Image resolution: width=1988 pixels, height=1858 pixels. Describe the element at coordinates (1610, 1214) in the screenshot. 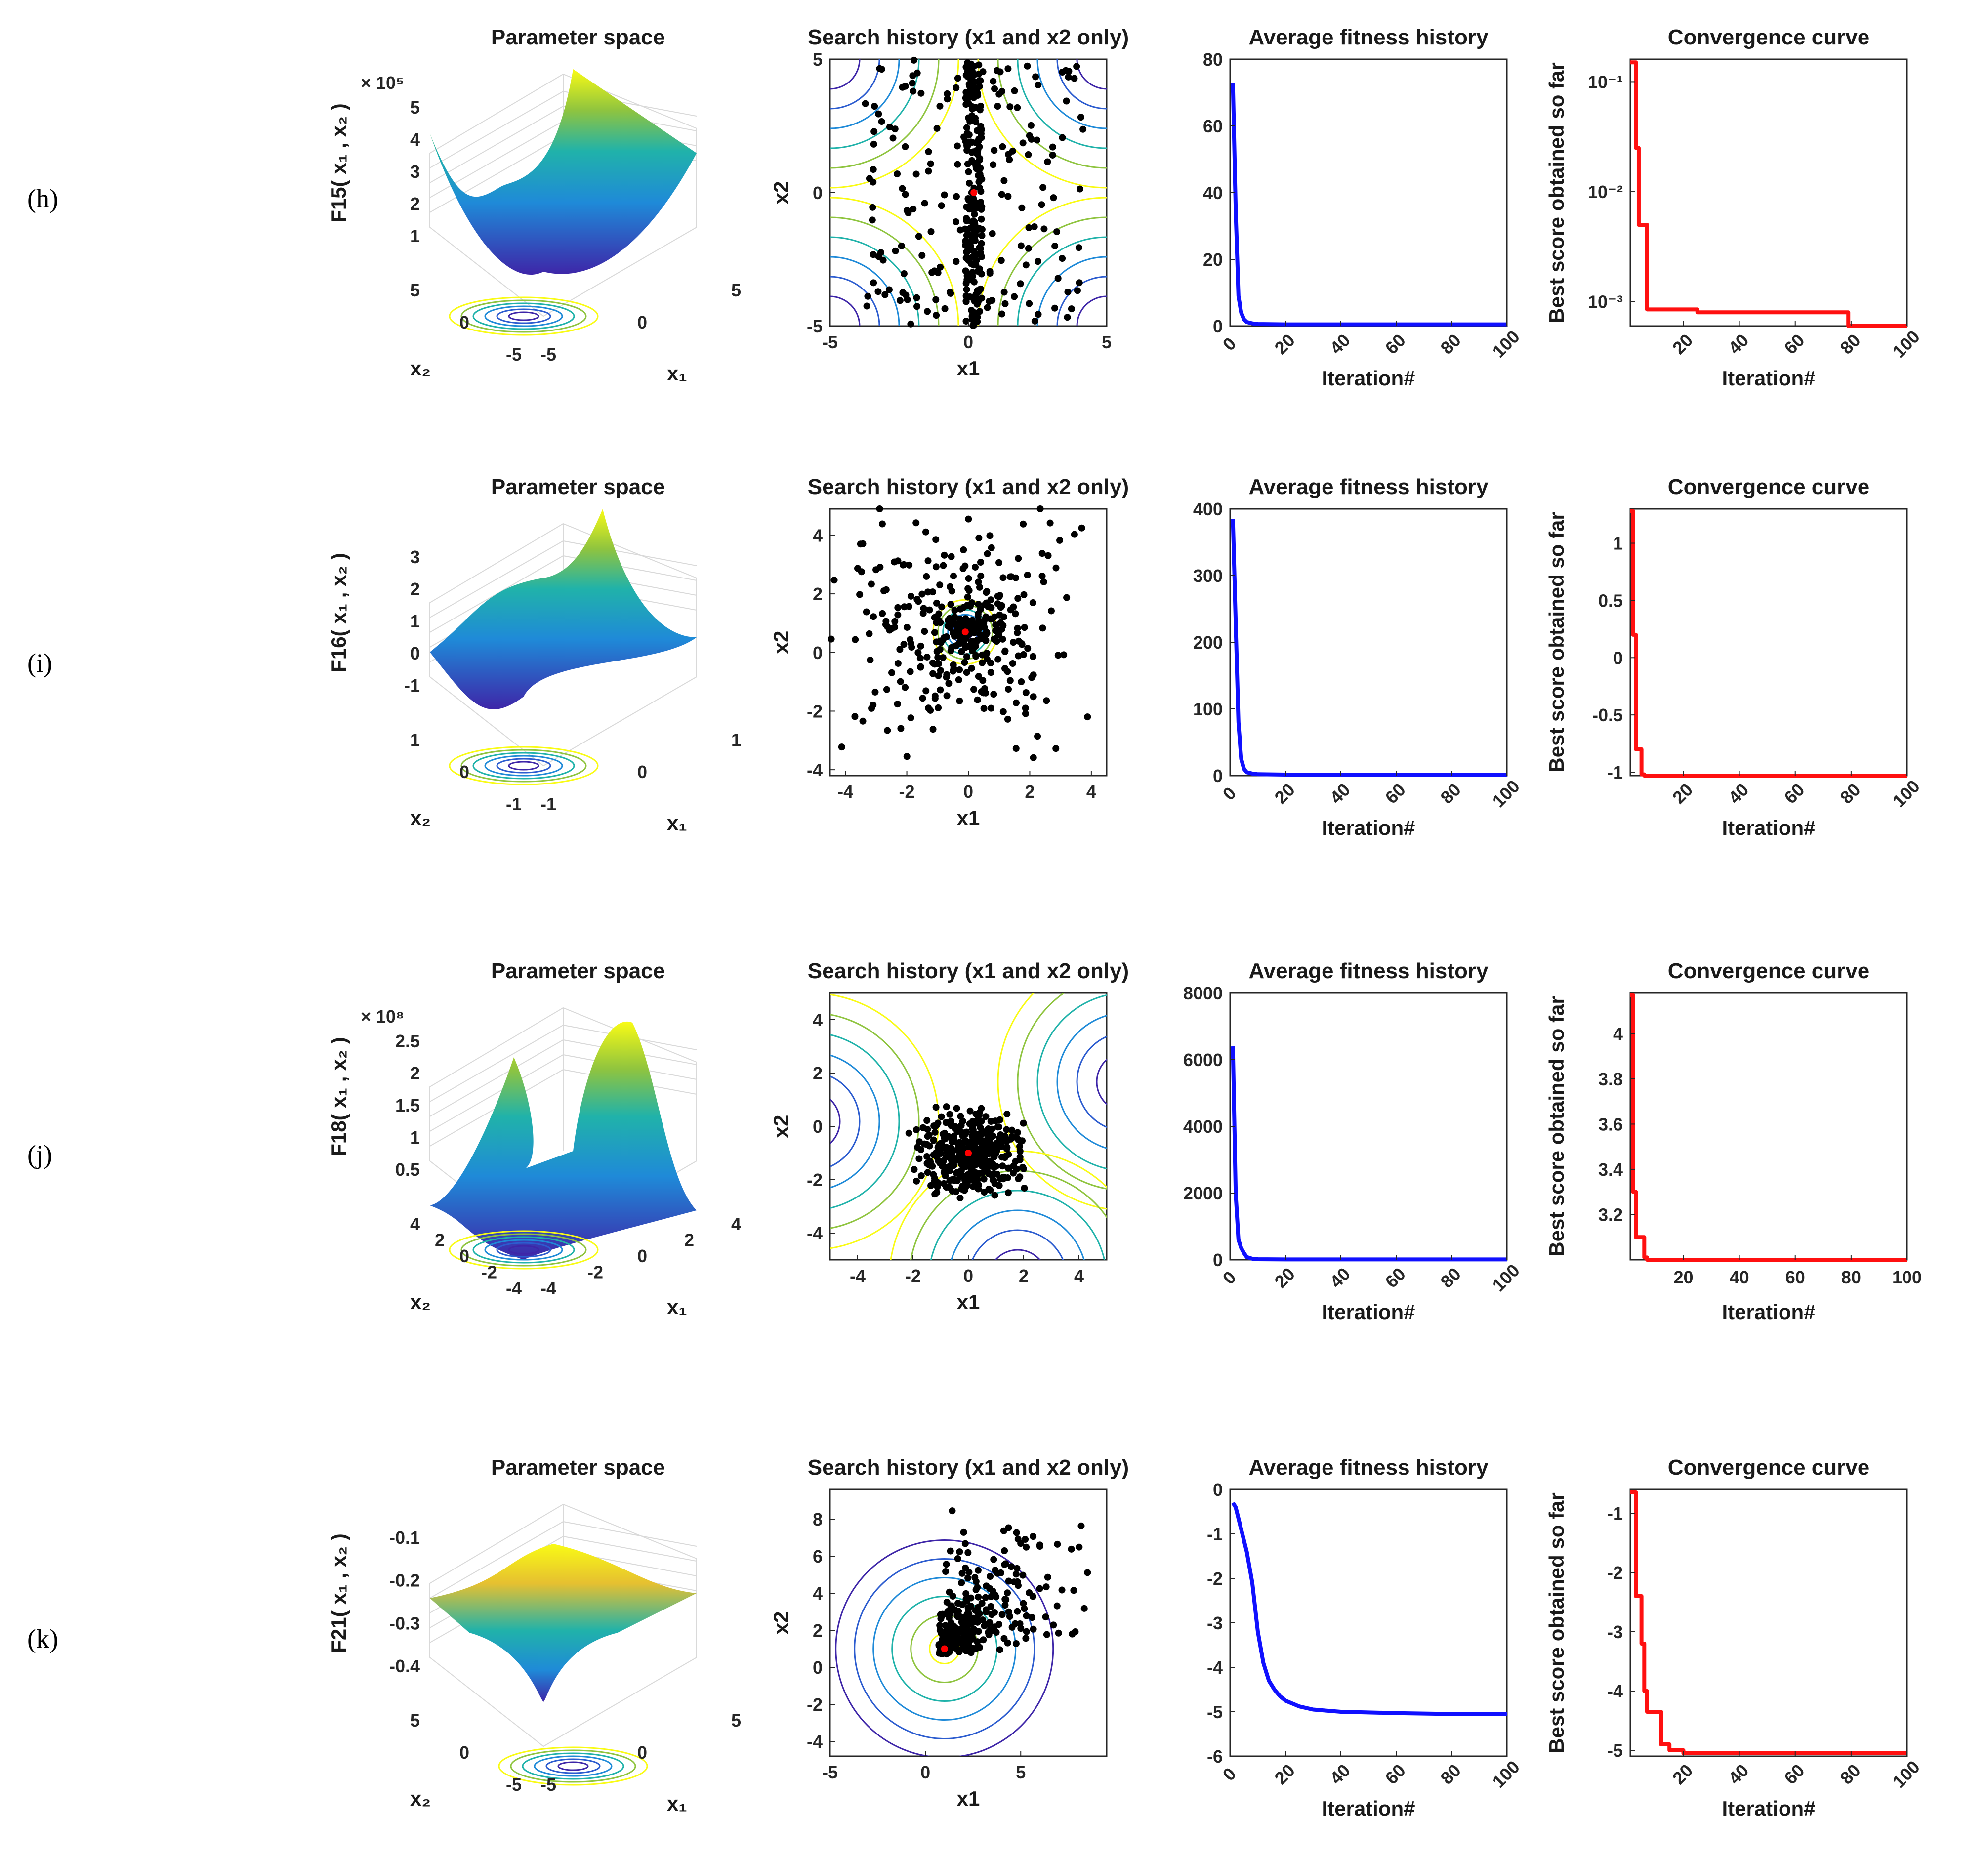

I see `y-tick-label: 3.2` at that location.